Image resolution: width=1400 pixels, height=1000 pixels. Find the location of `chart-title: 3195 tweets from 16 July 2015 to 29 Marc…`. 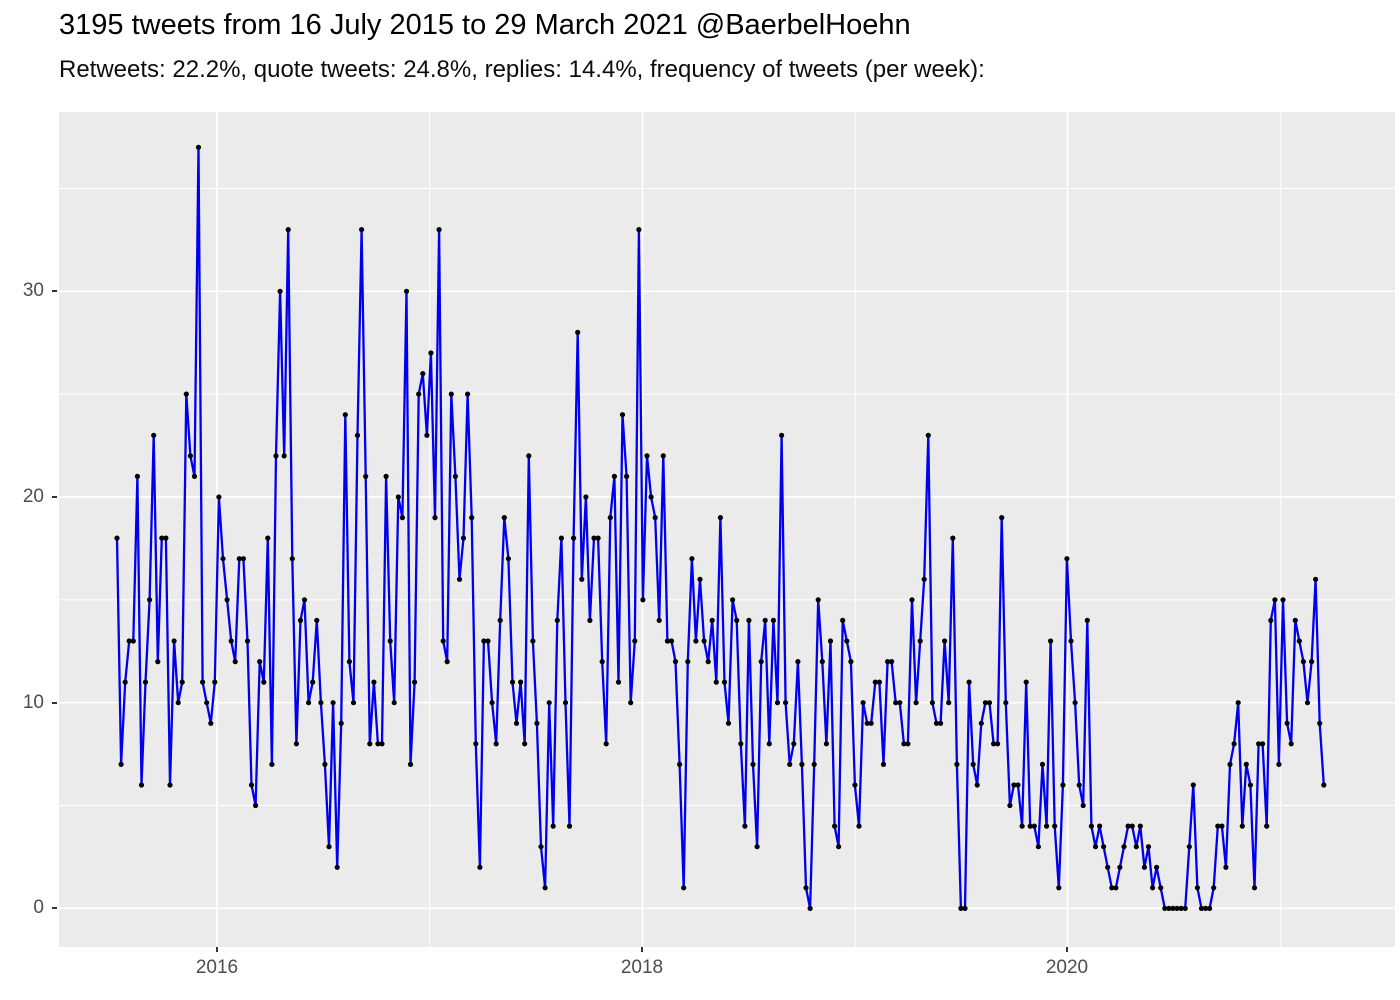

chart-title: 3195 tweets from 16 July 2015 to 29 Marc… is located at coordinates (485, 25).